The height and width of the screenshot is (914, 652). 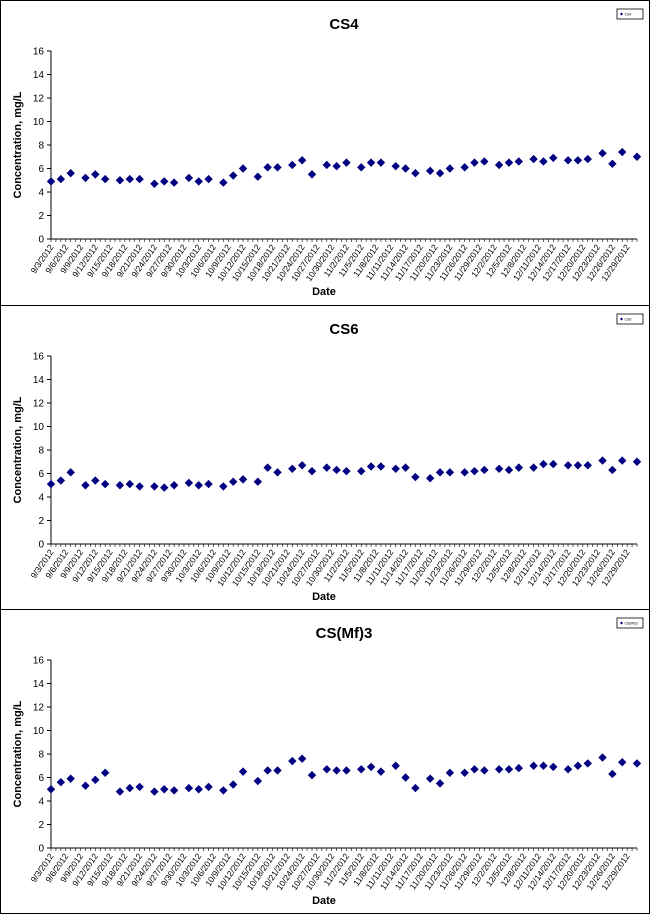 I want to click on y-tick-label: 8, so click(x=41, y=755).